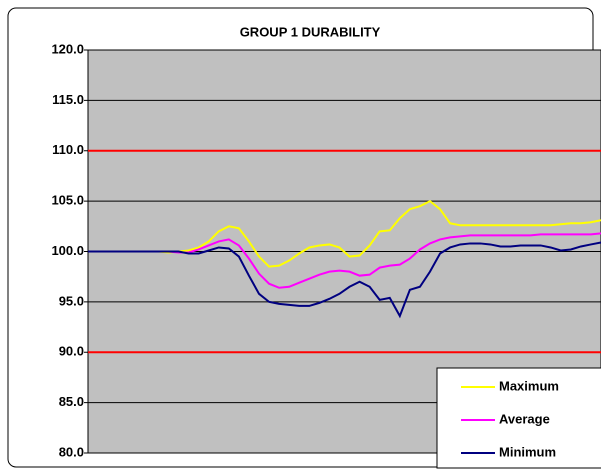  I want to click on y-tick-label: 100.0, so click(67, 250).